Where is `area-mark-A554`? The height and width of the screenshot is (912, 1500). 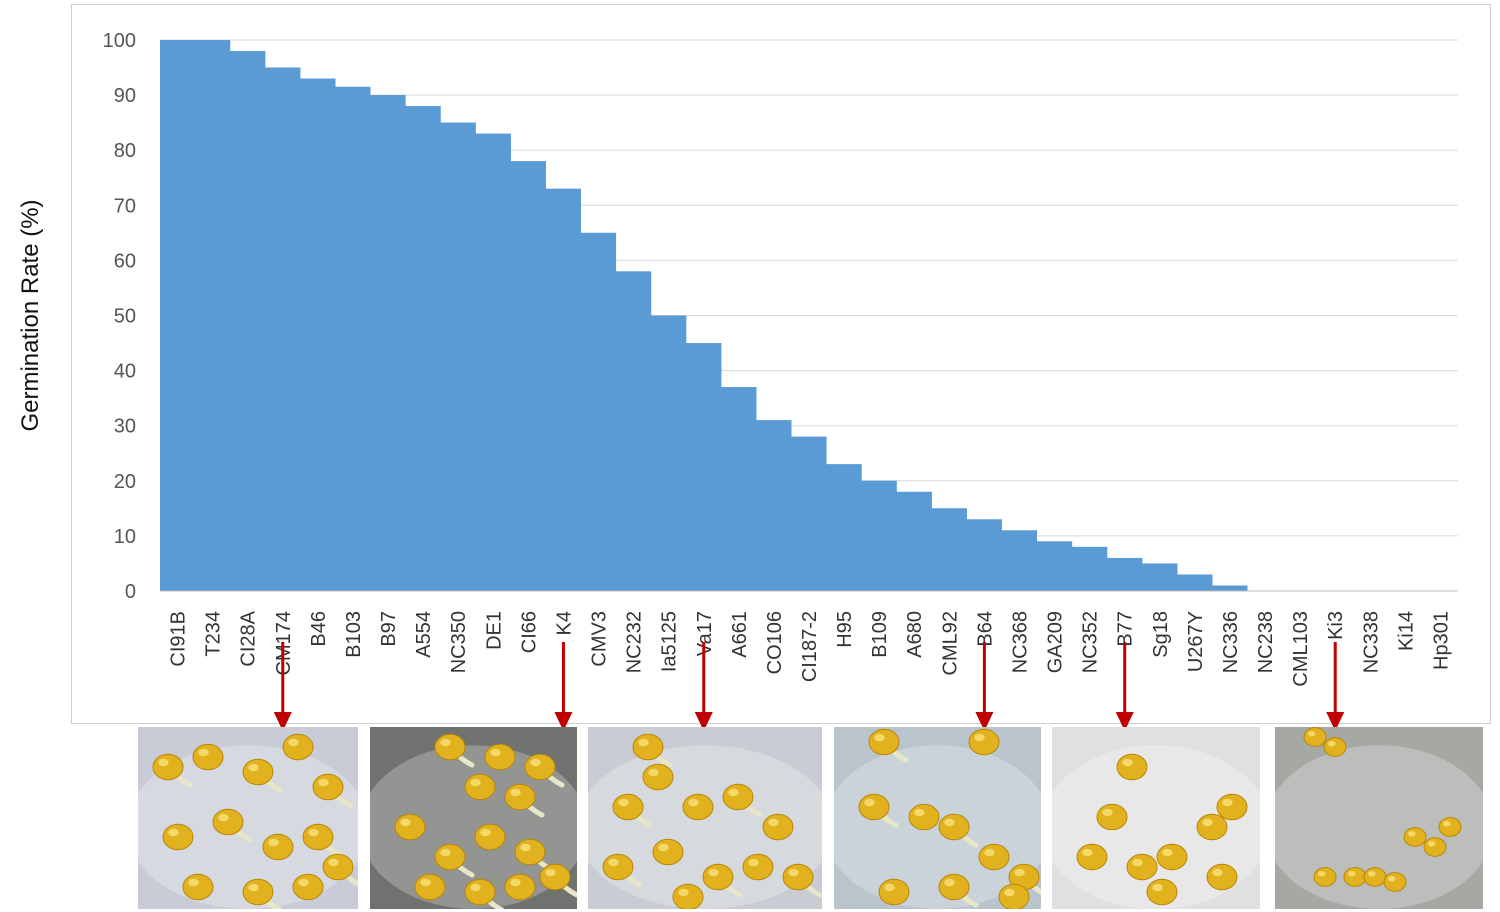
area-mark-A554 is located at coordinates (423, 349).